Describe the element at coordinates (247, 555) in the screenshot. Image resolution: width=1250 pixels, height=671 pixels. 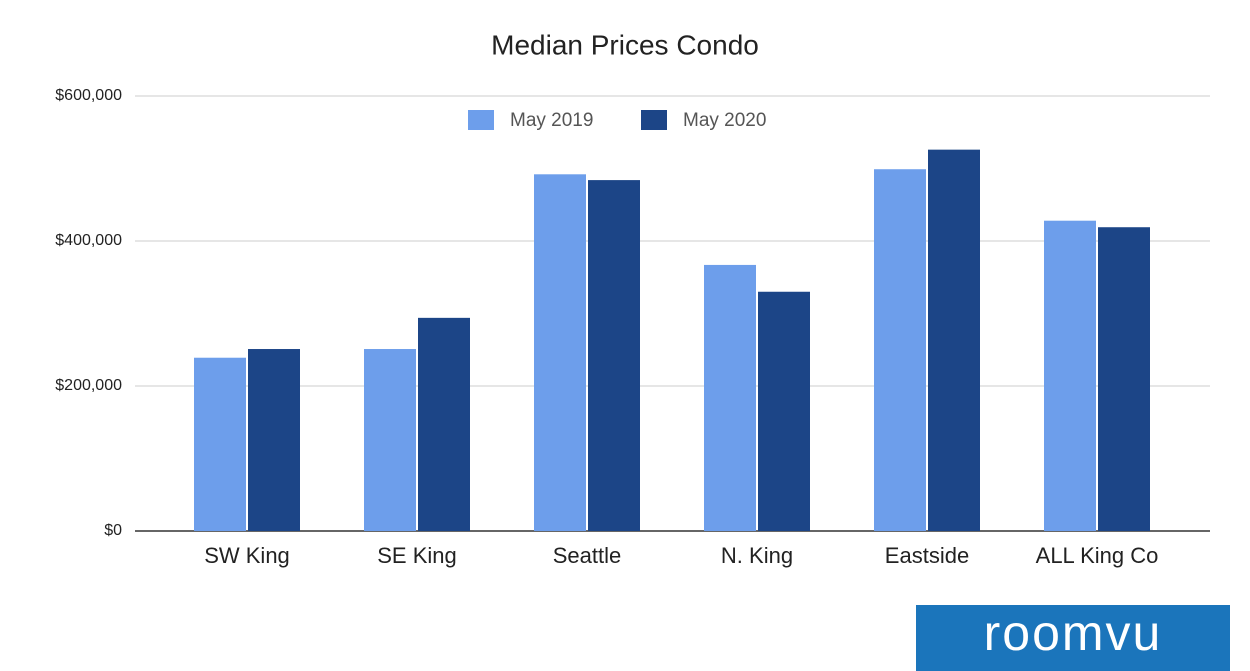
I see `x-tick-label: SW King` at that location.